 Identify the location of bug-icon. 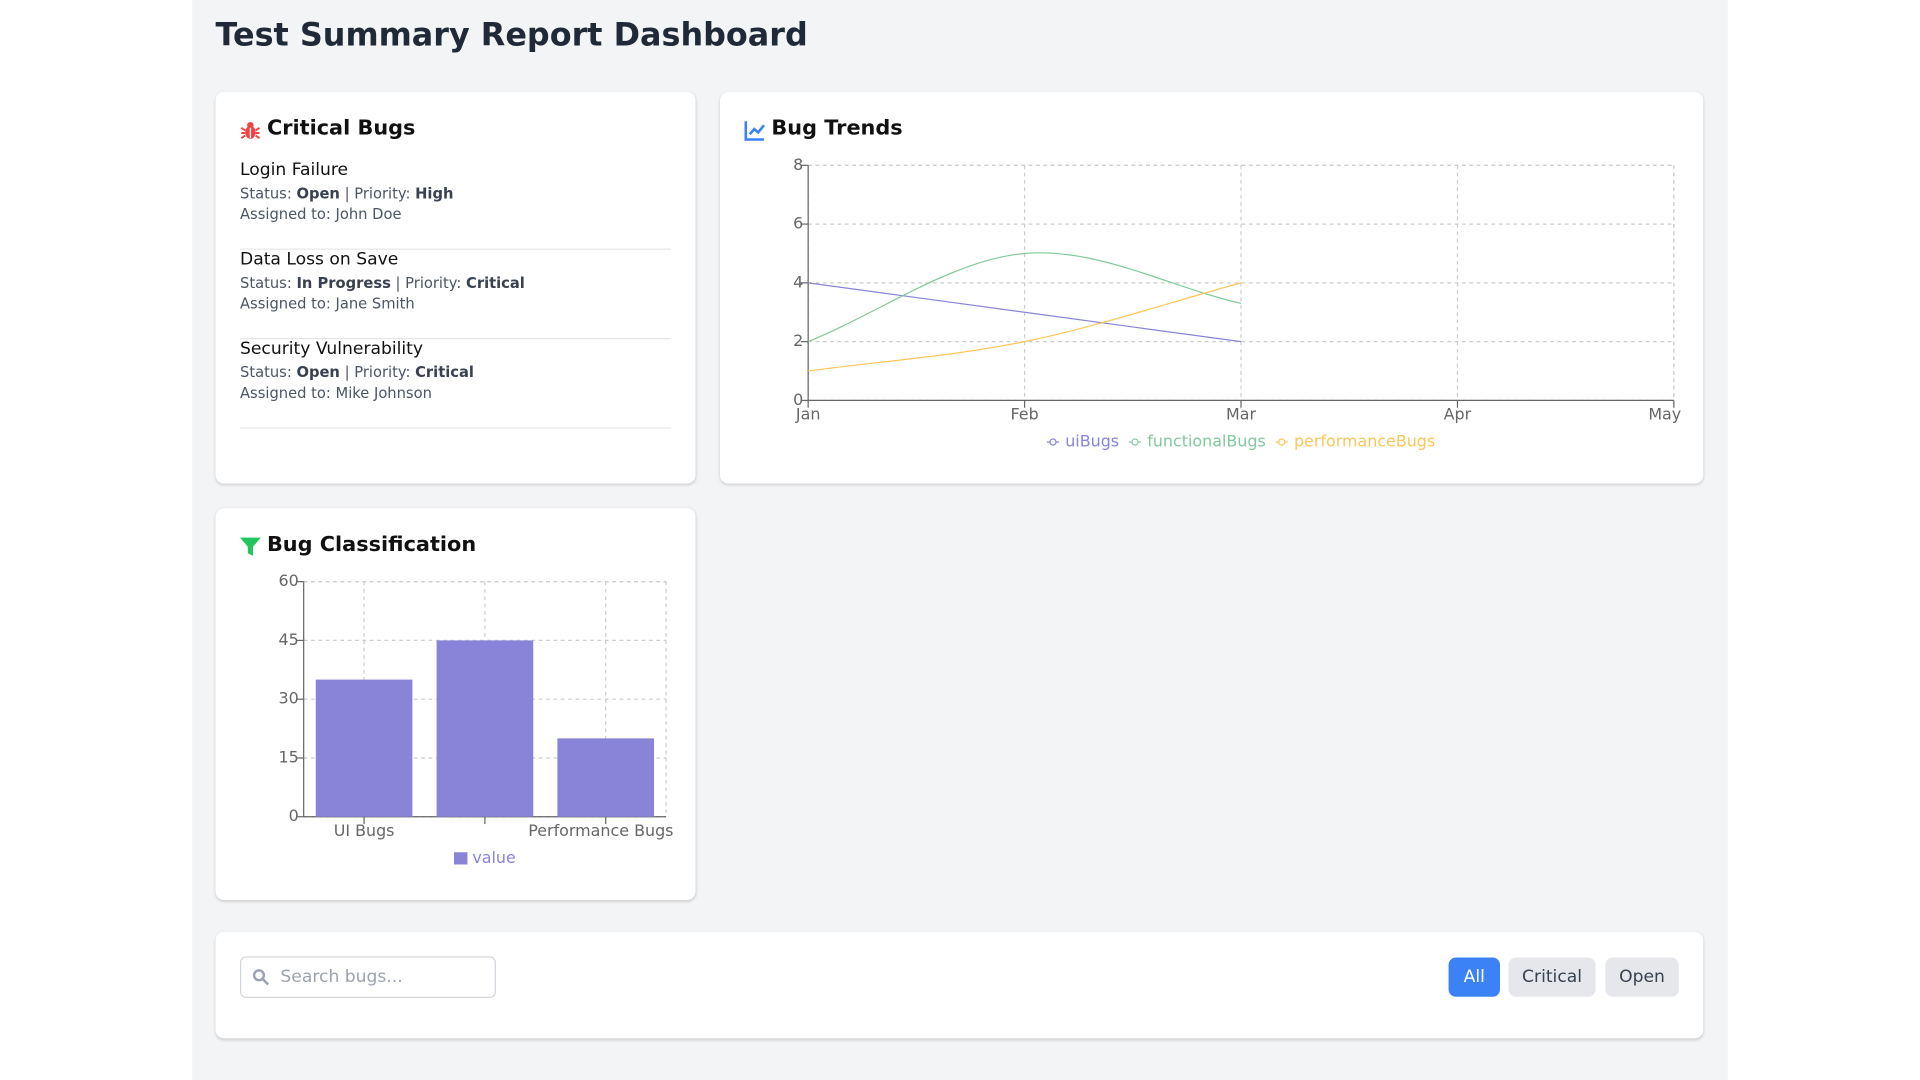
(250, 130).